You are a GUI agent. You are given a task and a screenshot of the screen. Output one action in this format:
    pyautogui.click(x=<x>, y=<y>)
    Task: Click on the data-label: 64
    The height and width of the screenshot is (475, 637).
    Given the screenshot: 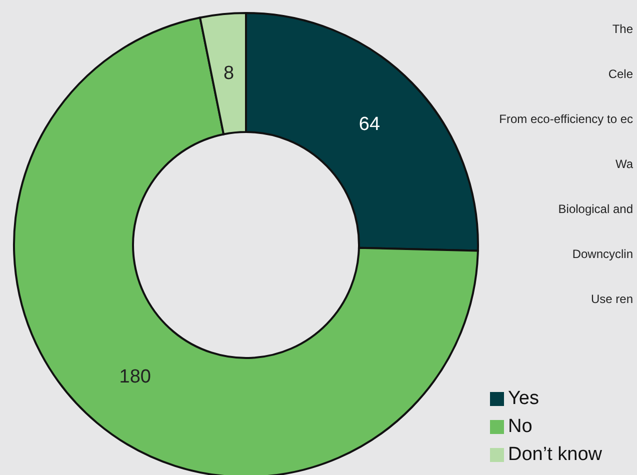 What is the action you would take?
    pyautogui.click(x=369, y=125)
    